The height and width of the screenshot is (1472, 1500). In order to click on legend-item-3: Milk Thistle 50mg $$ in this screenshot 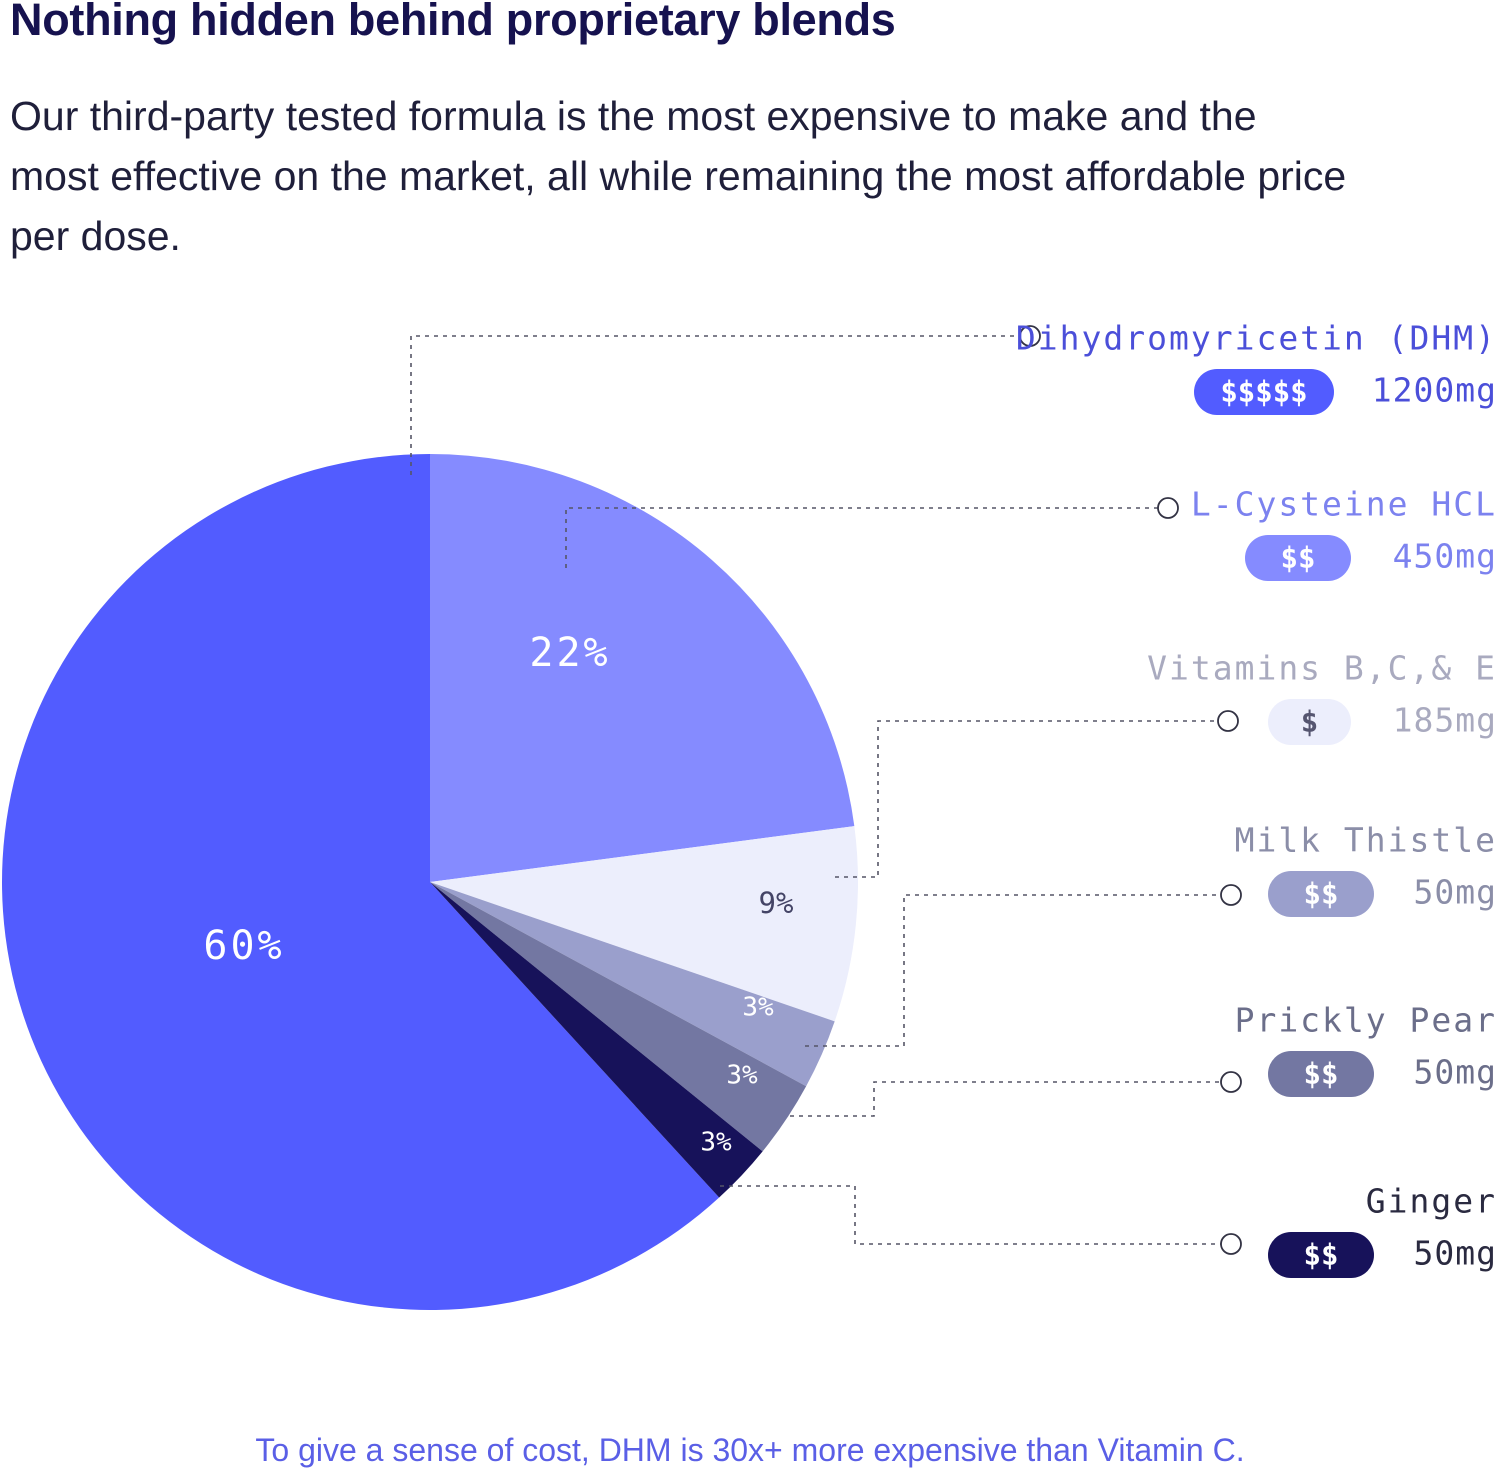, I will do `click(1366, 869)`.